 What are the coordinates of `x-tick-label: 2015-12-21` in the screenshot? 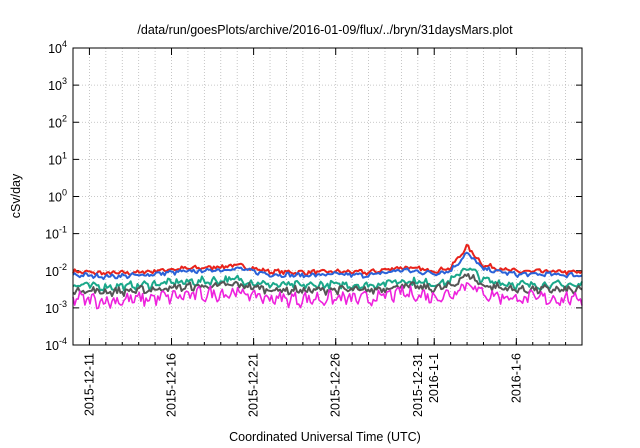 It's located at (254, 385).